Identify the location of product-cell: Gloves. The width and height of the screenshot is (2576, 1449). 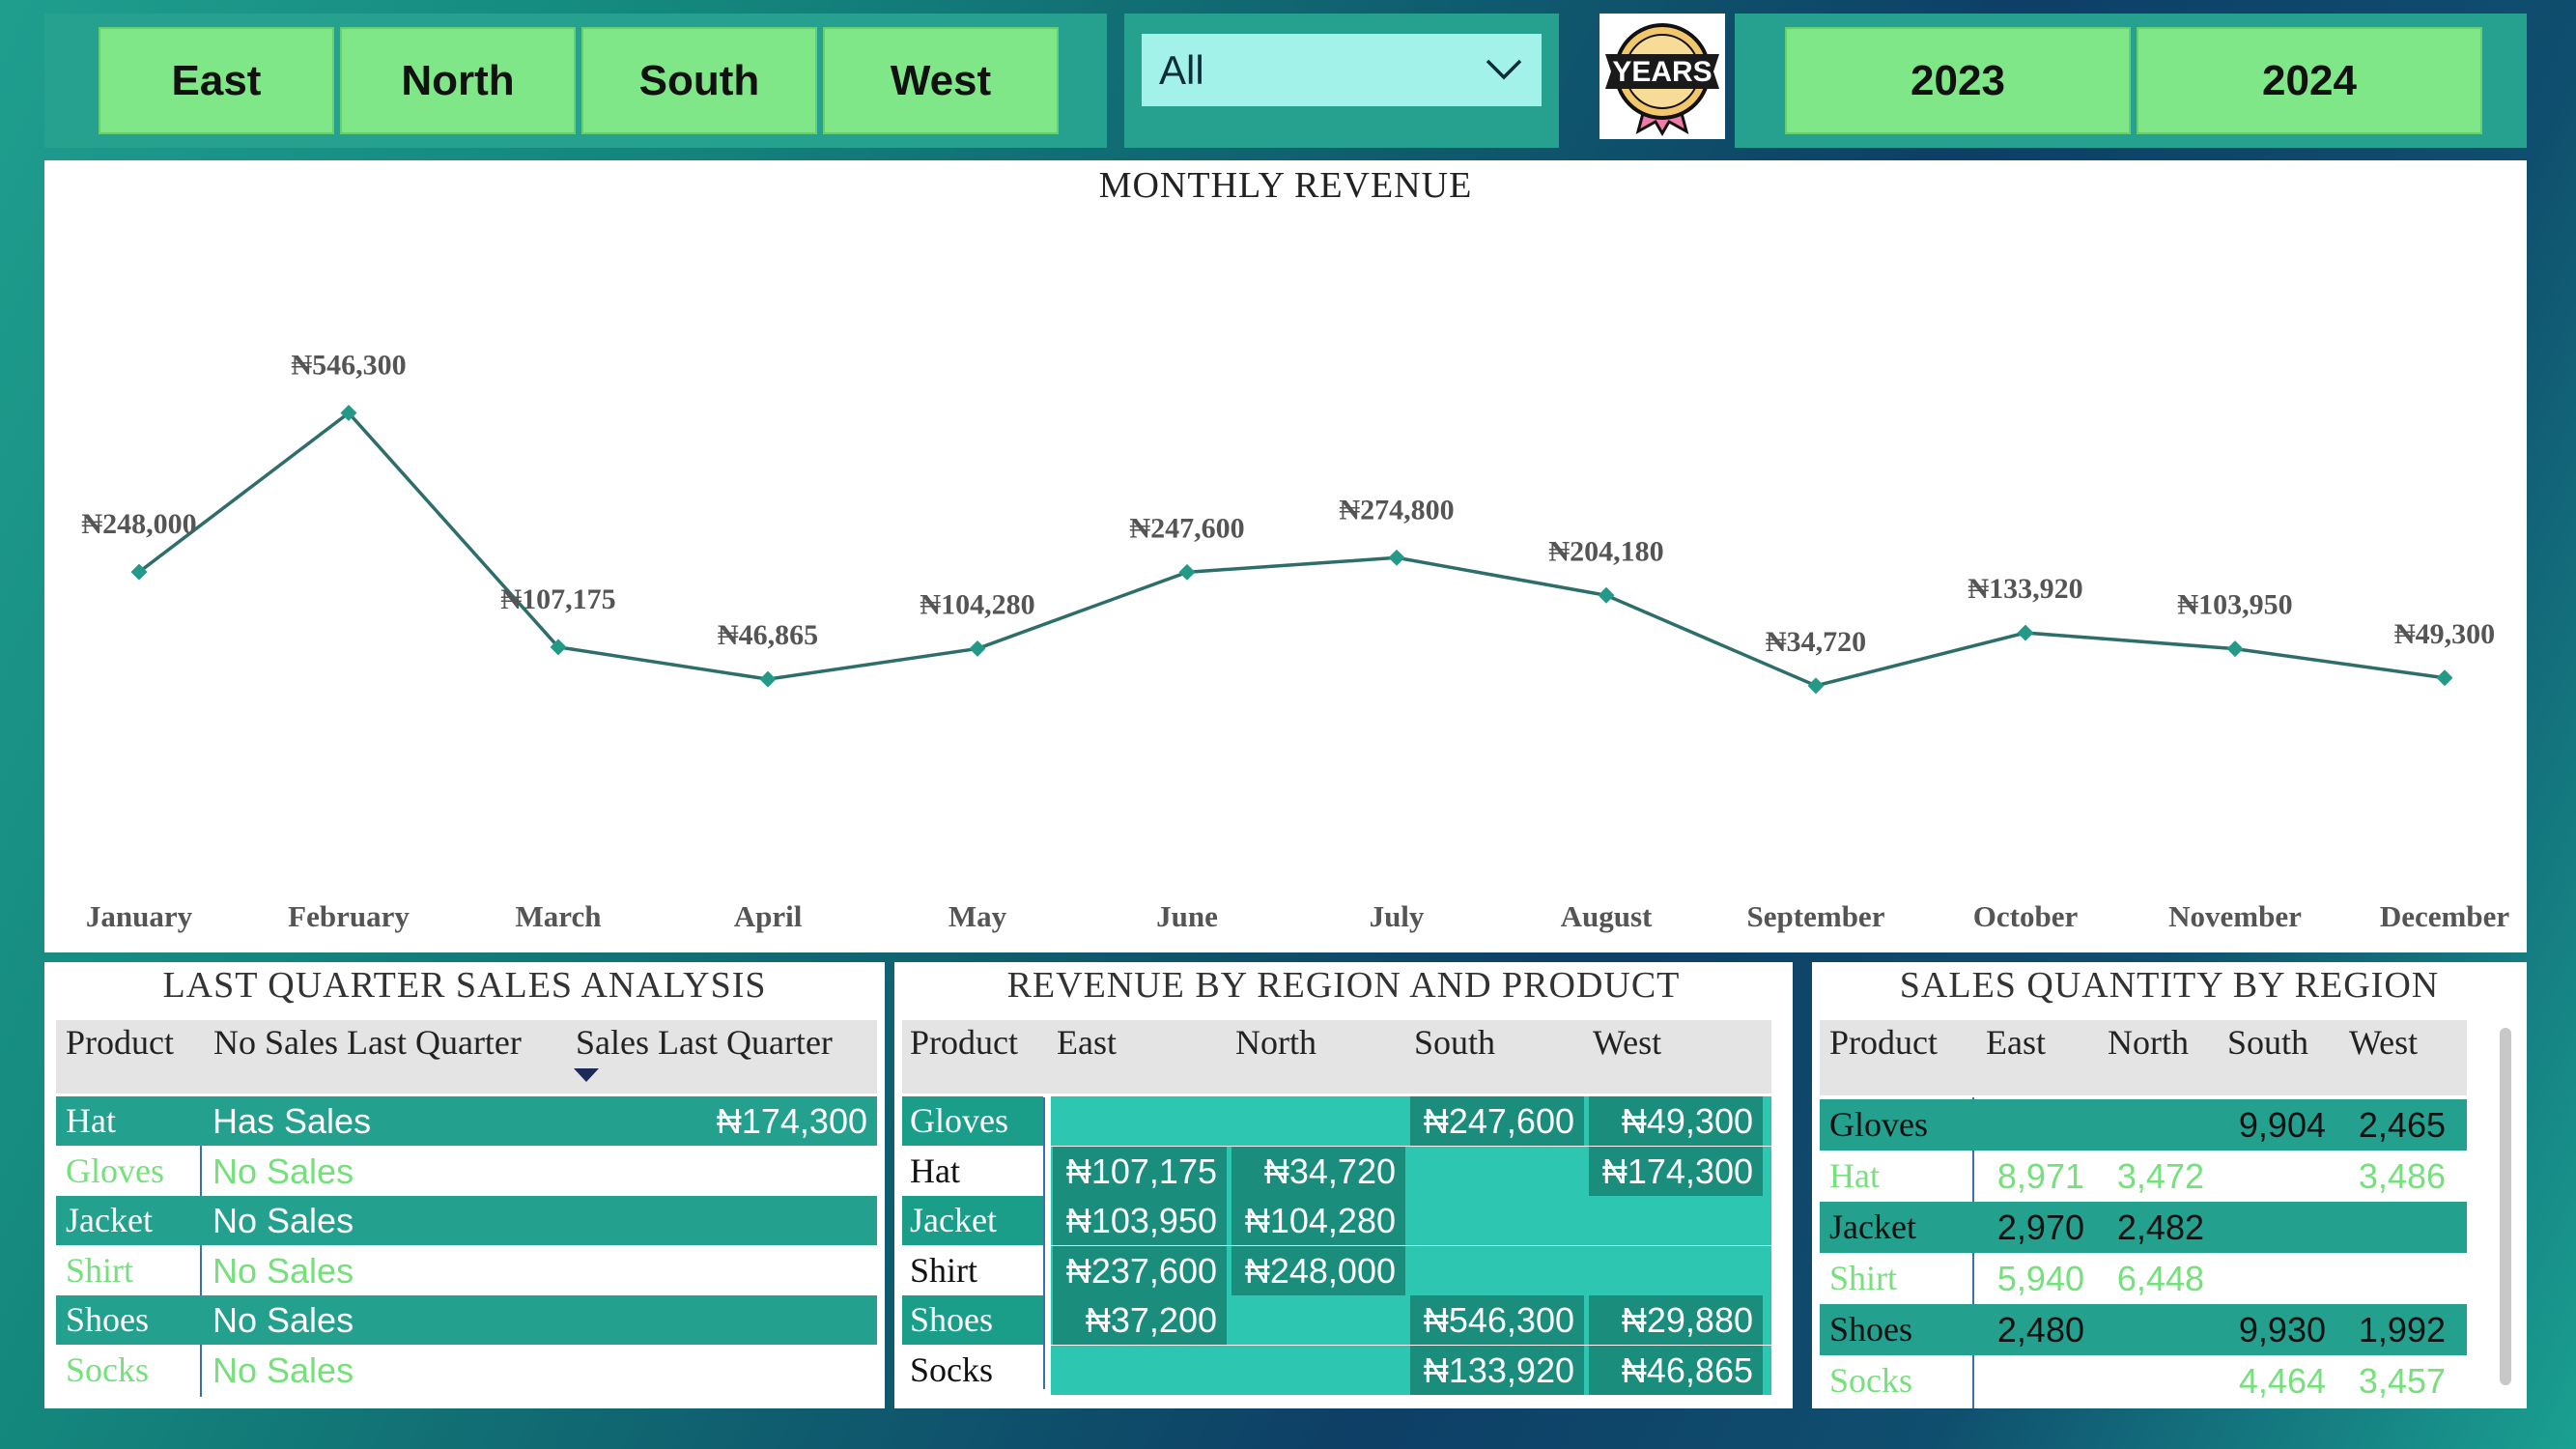
(959, 1120).